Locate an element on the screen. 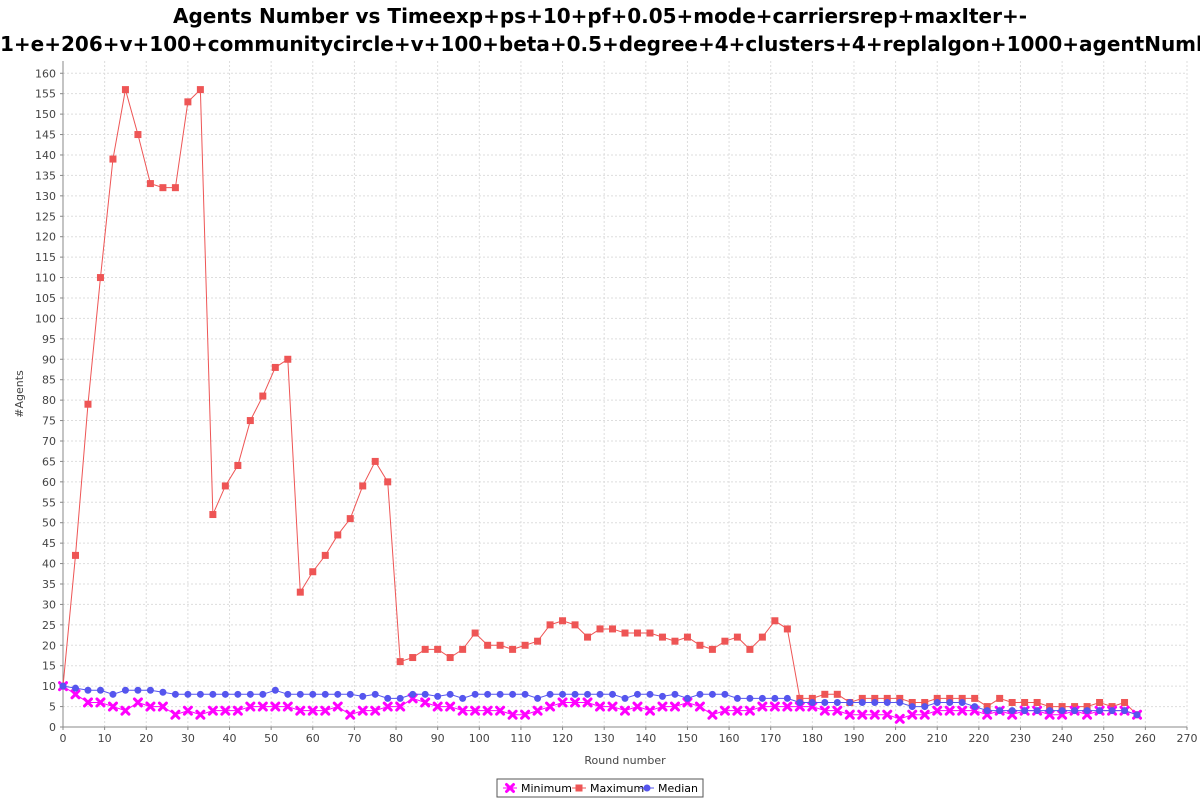  y-tick-label: 140 is located at coordinates (45, 155).